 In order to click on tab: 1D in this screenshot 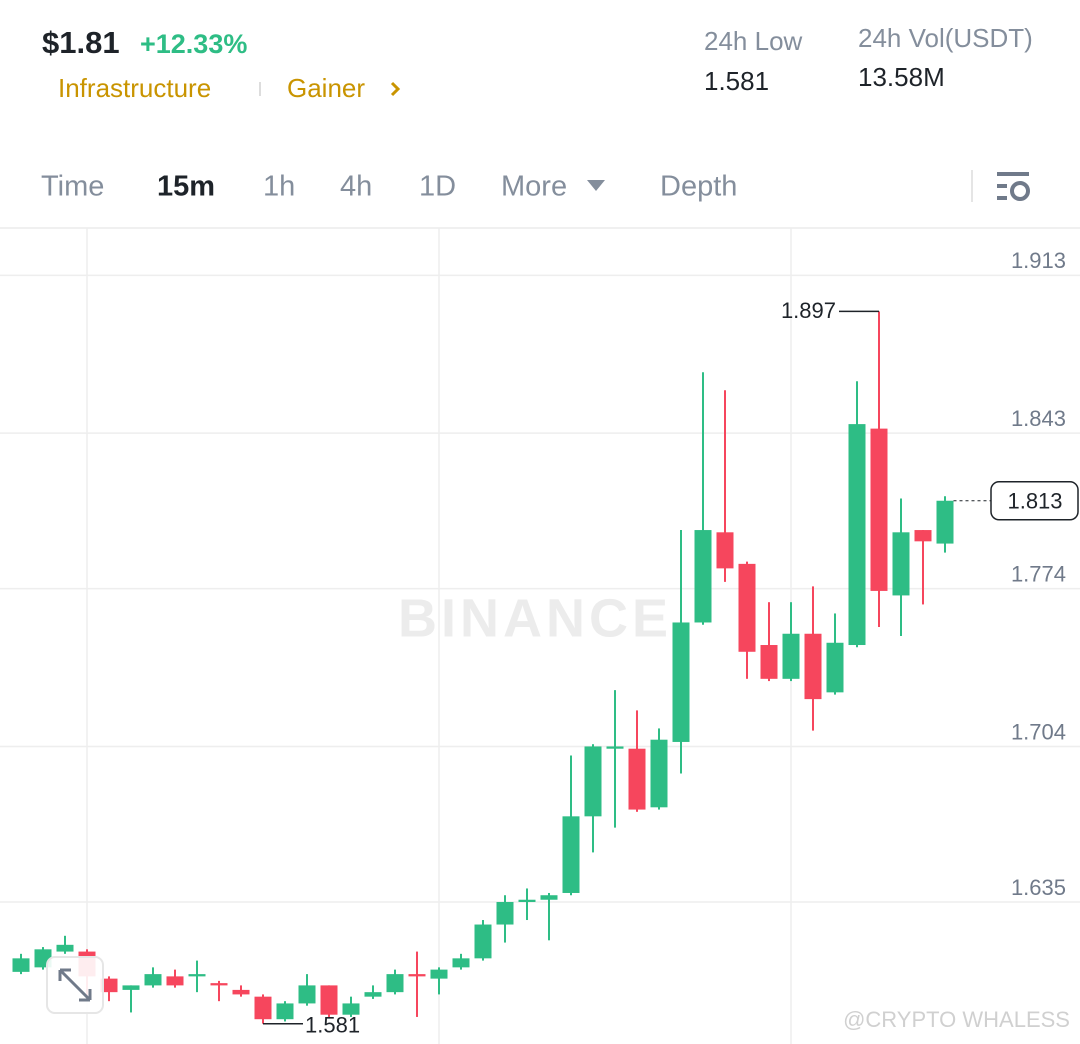, I will do `click(437, 187)`.